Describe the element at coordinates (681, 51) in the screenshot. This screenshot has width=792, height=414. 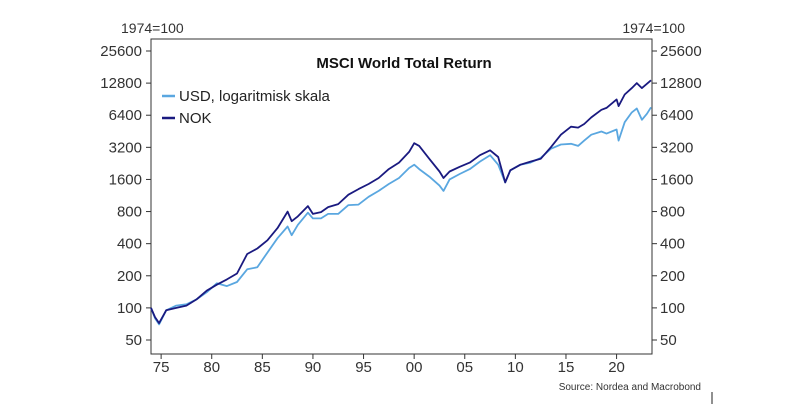
I see `y-tick-label-right: 25600` at that location.